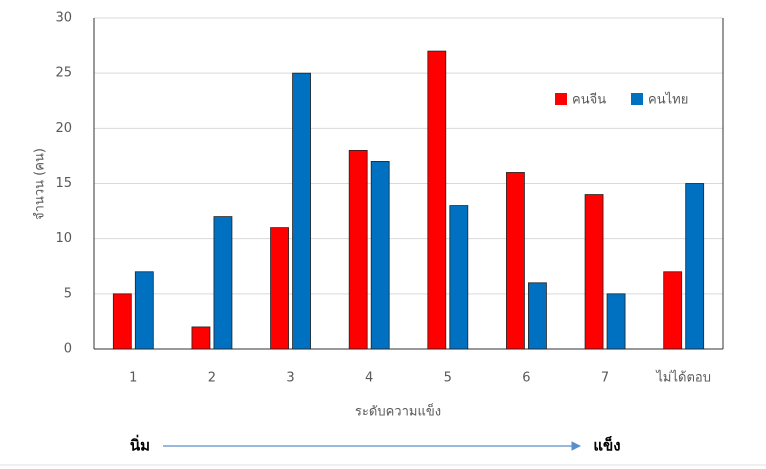 The width and height of the screenshot is (766, 469). What do you see at coordinates (448, 378) in the screenshot?
I see `x-tick-label: 5` at bounding box center [448, 378].